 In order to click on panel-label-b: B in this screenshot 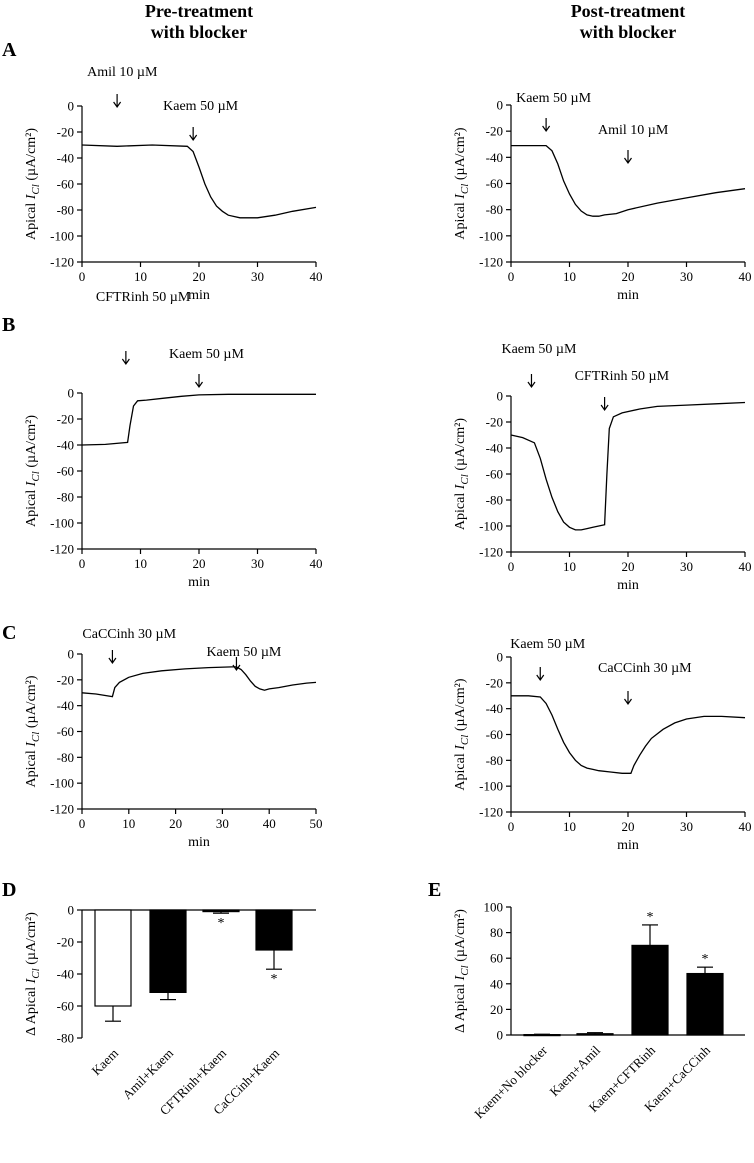, I will do `click(8, 325)`.